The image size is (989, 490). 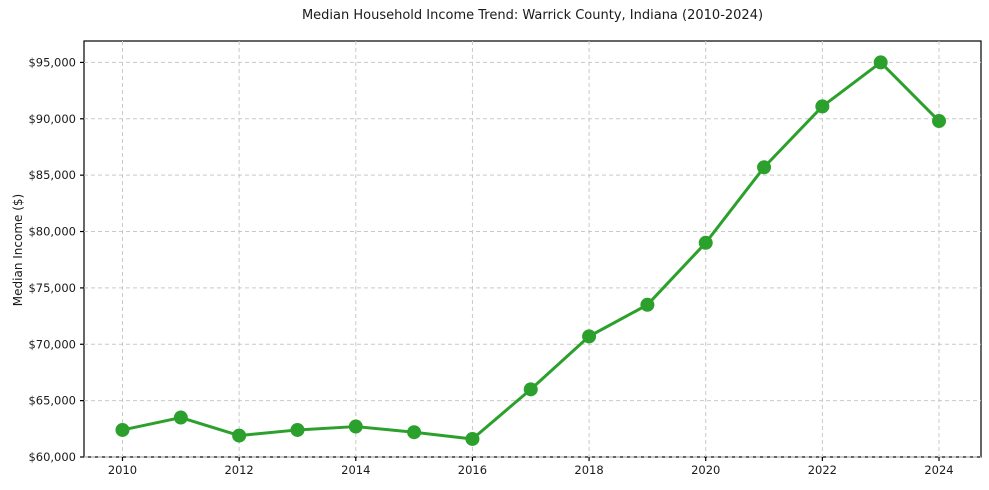 What do you see at coordinates (822, 470) in the screenshot?
I see `x-tick-label: 2022` at bounding box center [822, 470].